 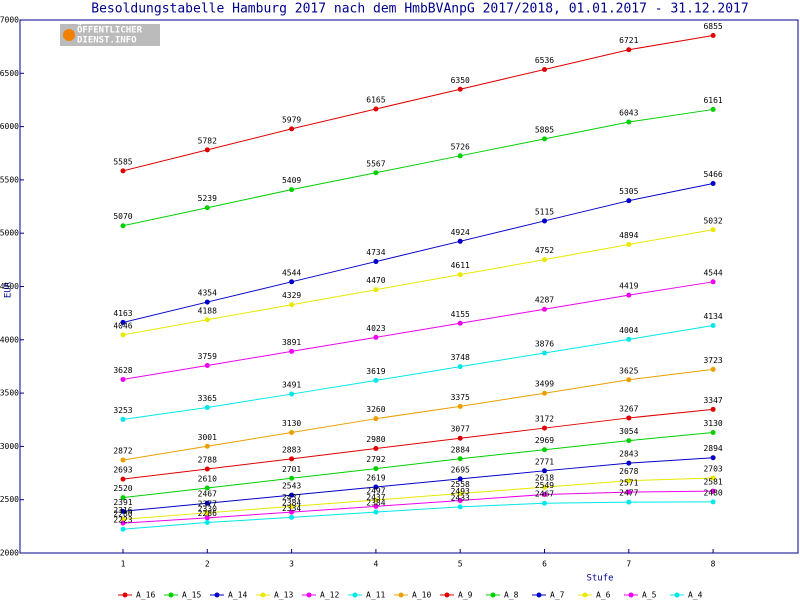 What do you see at coordinates (375, 100) in the screenshot?
I see `value-label: 6165` at bounding box center [375, 100].